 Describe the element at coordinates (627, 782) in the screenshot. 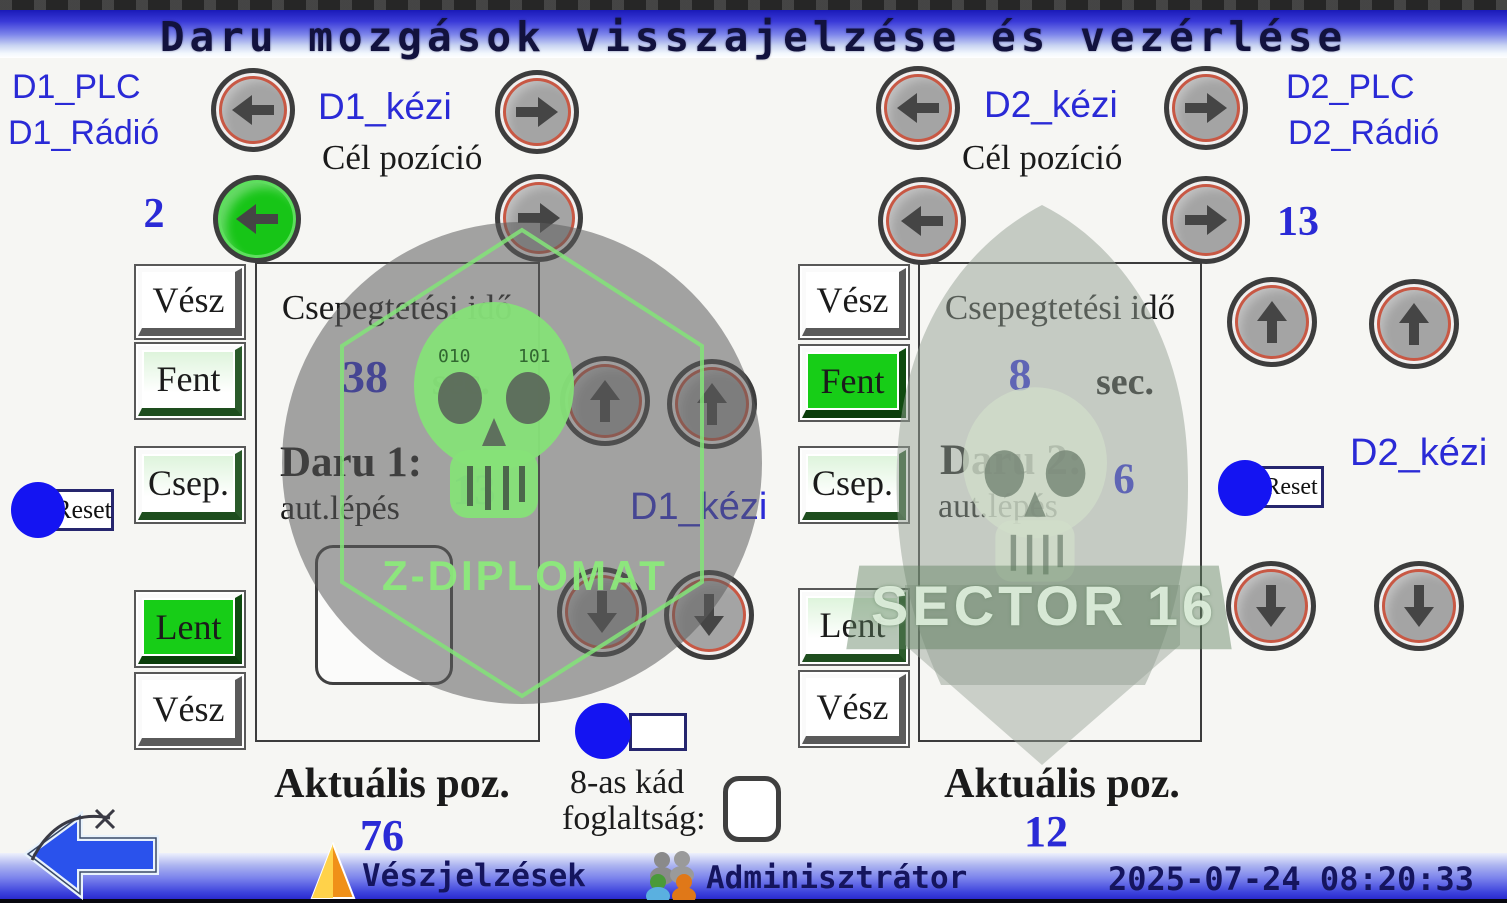

I see `kad8-label-line1: 8-as kád` at that location.